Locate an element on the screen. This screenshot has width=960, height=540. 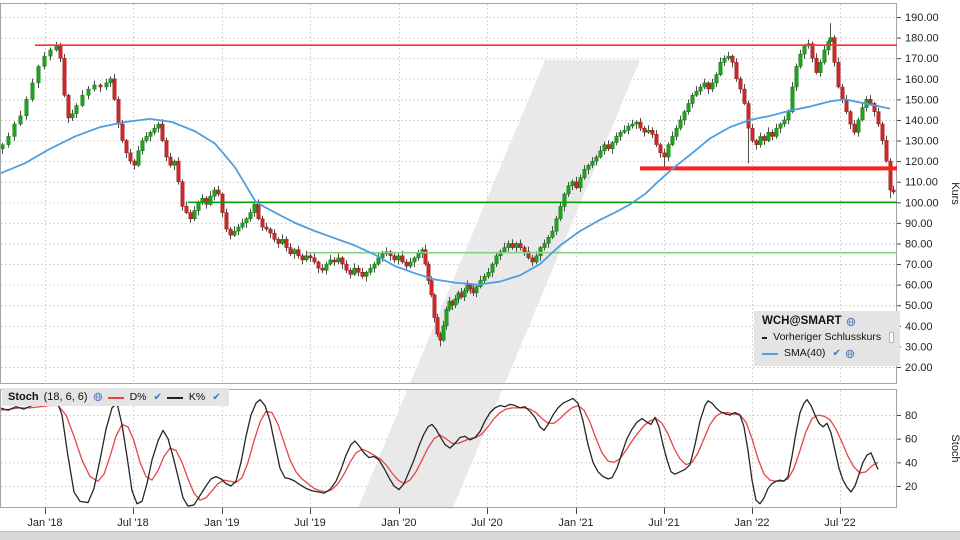
x-tick-label: Jan '20 is located at coordinates (398, 523).